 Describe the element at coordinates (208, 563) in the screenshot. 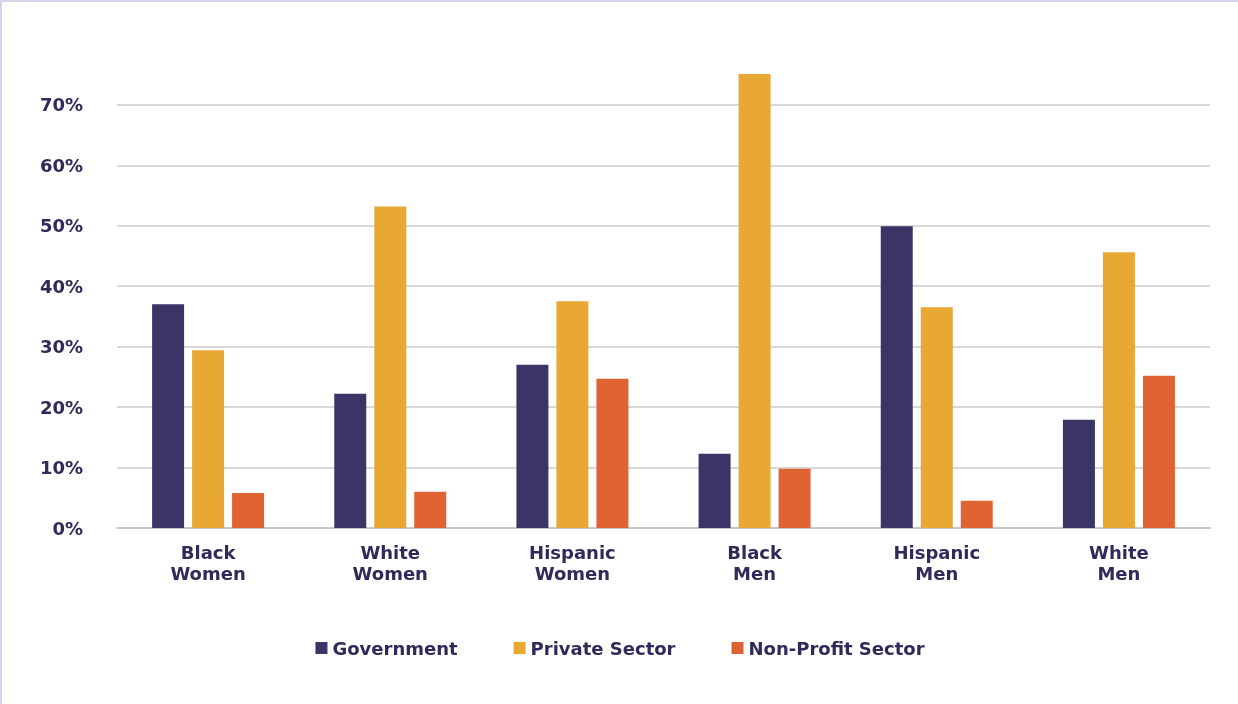

I see `x-tick-label: Black Women` at that location.